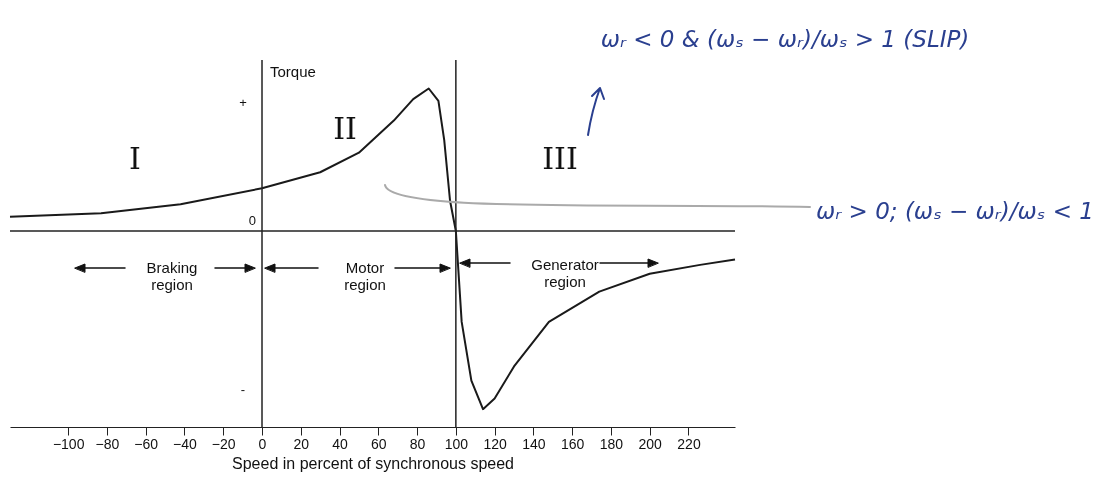 The height and width of the screenshot is (485, 1112). What do you see at coordinates (650, 443) in the screenshot?
I see `x-tick-label: 200` at bounding box center [650, 443].